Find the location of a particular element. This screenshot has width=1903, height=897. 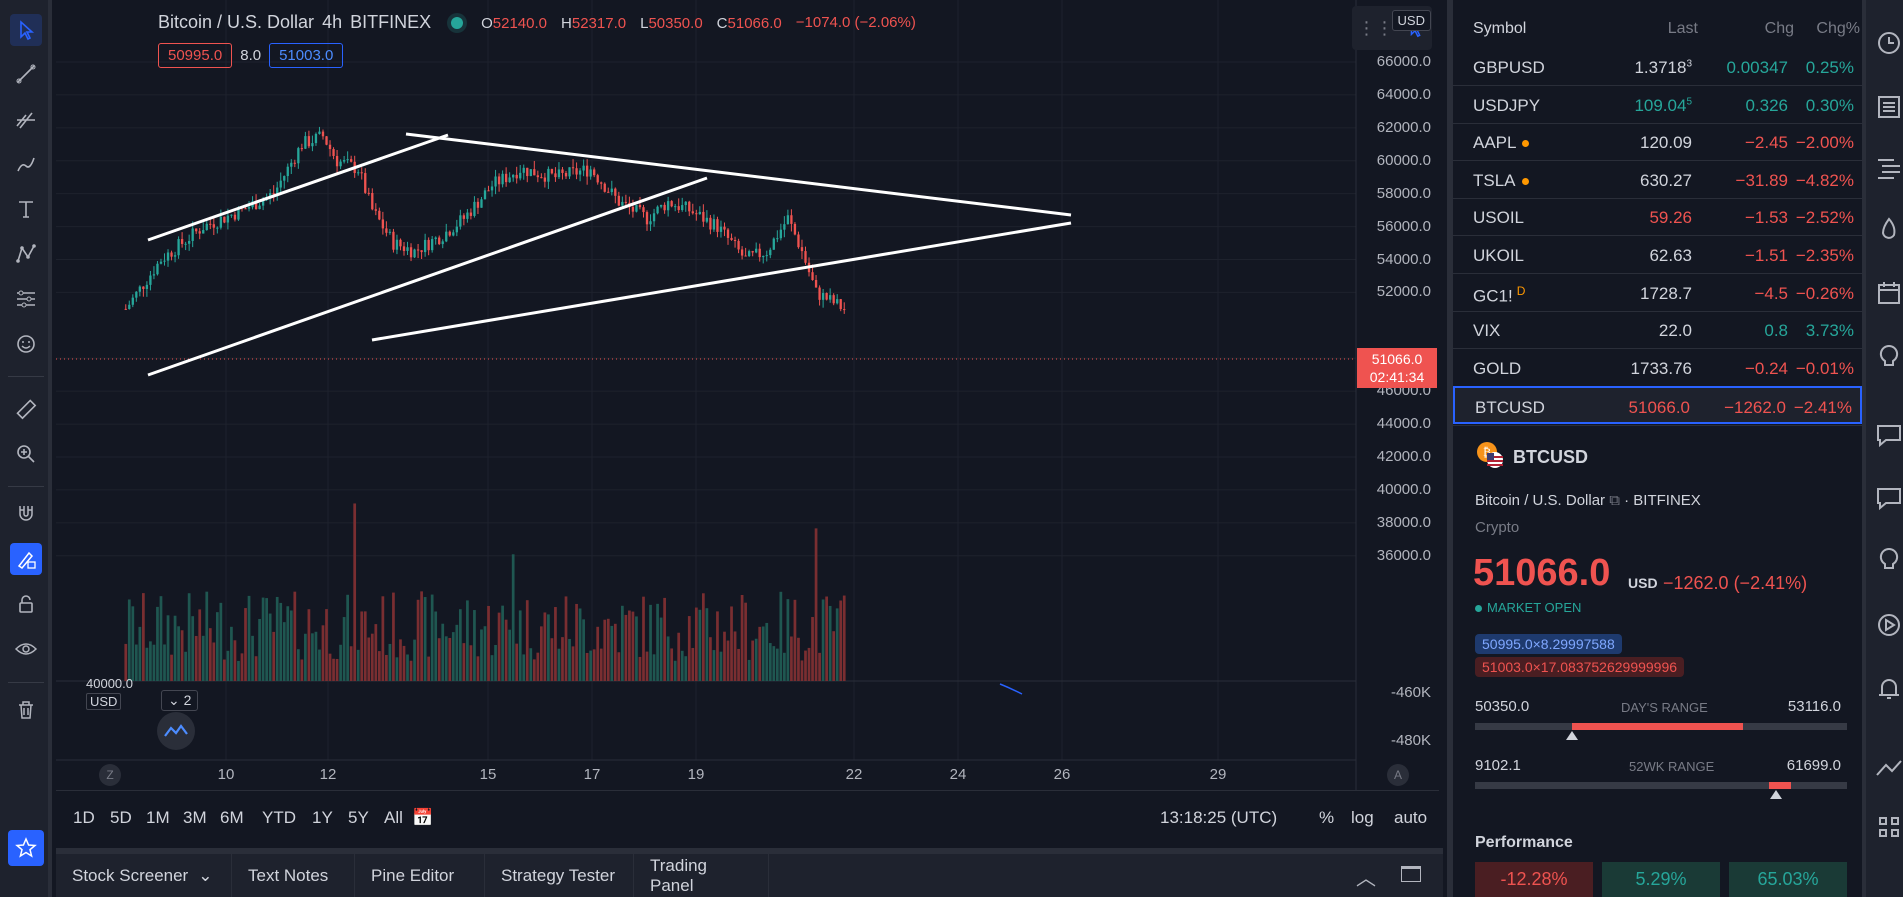

trend-line-icon is located at coordinates (26, 74).